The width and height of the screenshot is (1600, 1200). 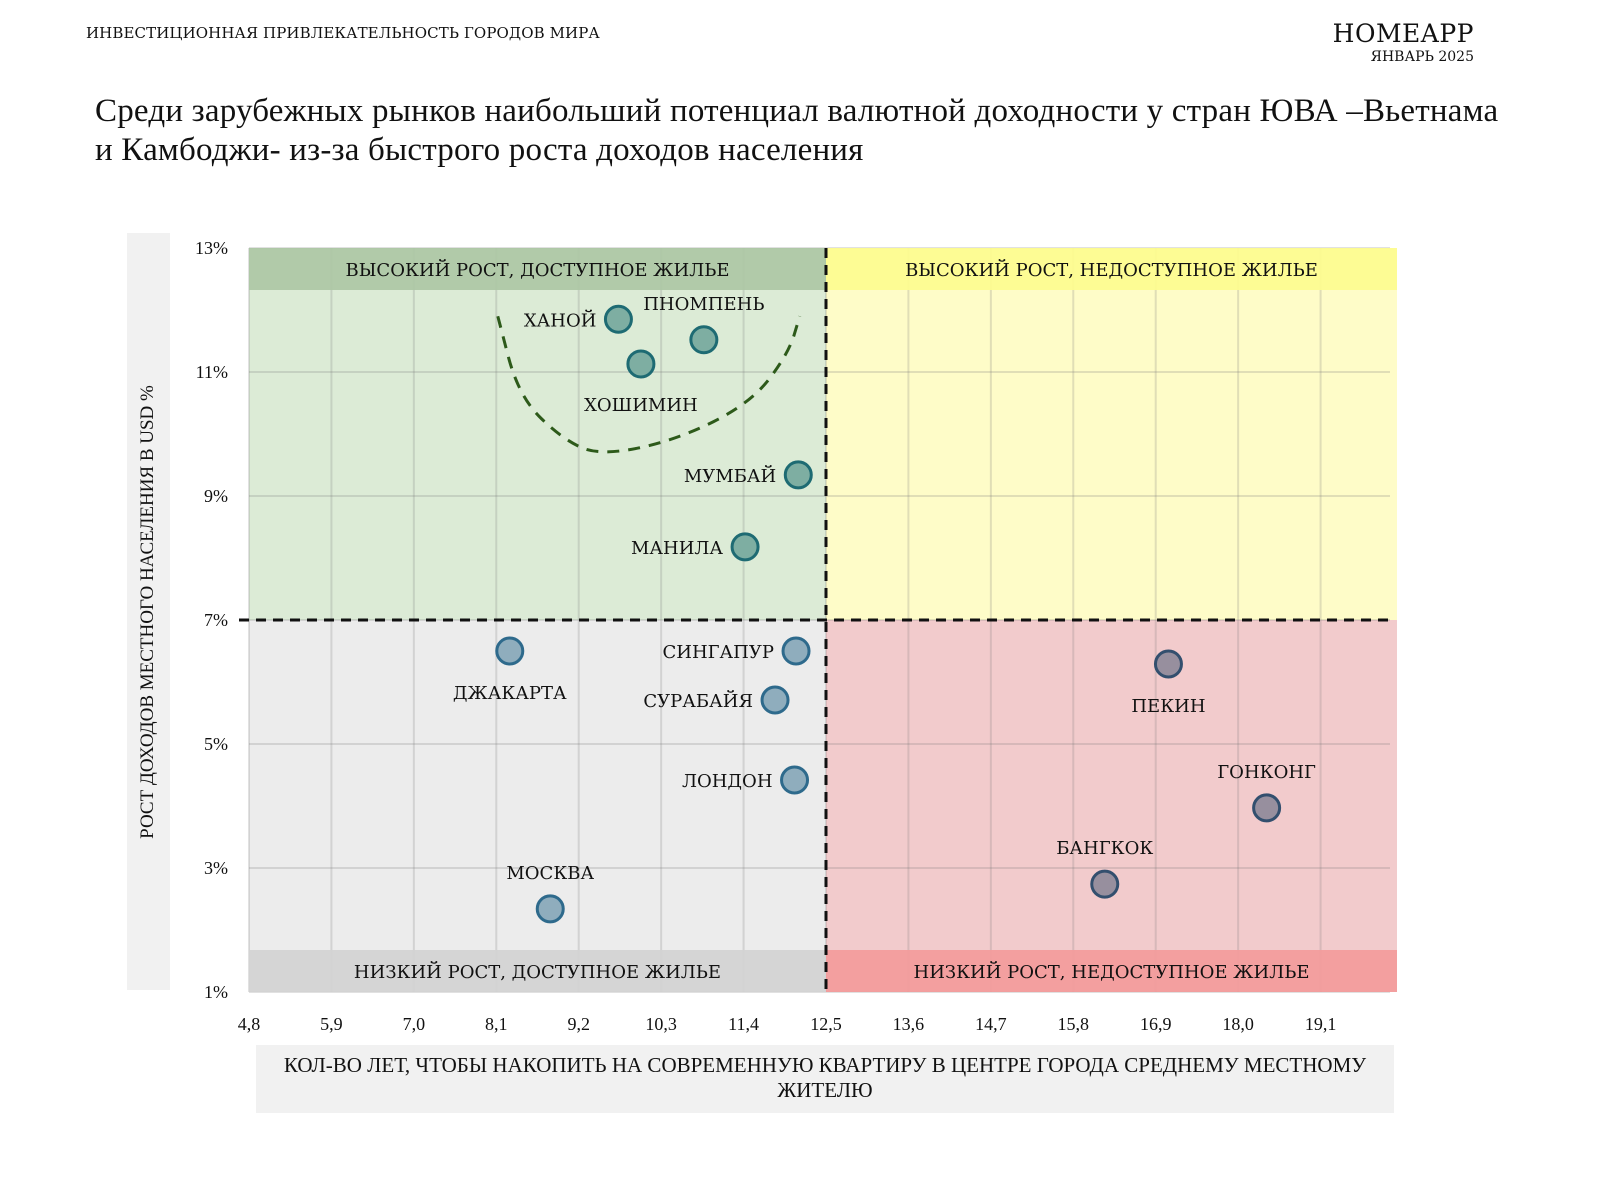 What do you see at coordinates (560, 319) in the screenshot?
I see `data-label: ХАНОЙ` at bounding box center [560, 319].